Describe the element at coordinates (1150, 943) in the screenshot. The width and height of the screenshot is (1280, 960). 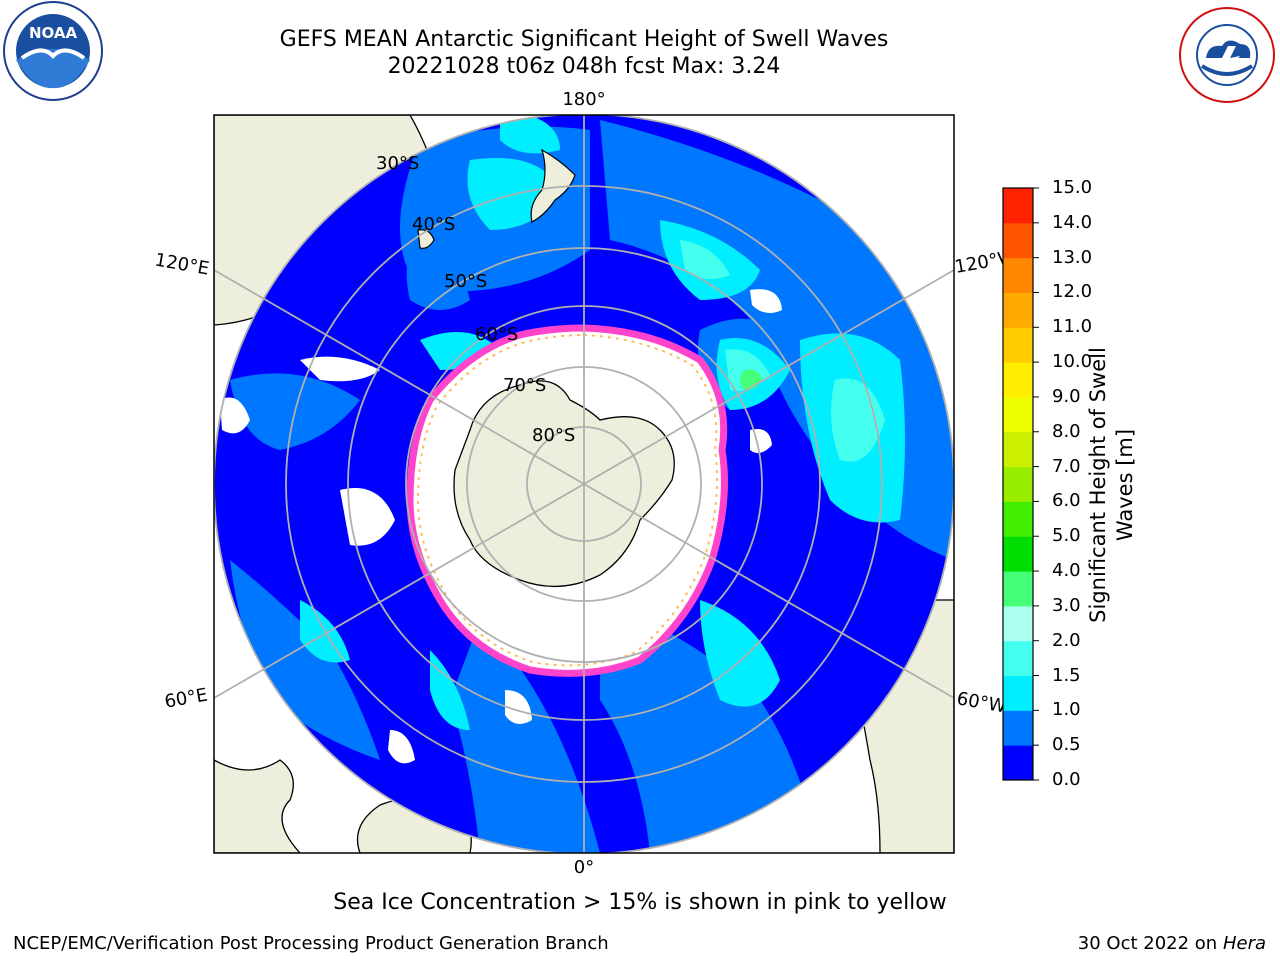
I see `credit-date: 30 Oct 2022 on` at that location.